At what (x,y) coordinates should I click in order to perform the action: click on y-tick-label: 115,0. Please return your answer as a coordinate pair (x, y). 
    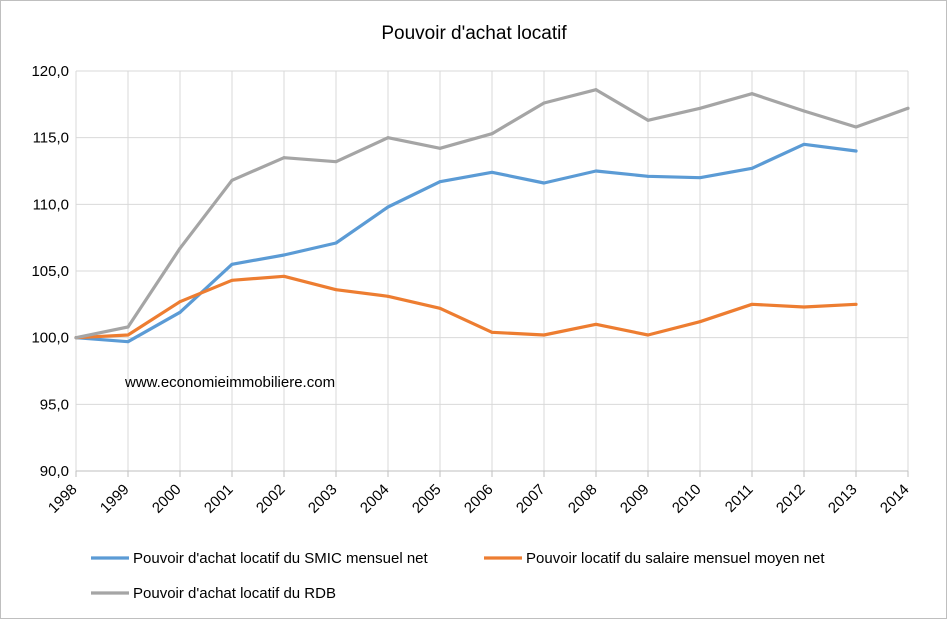
    Looking at the image, I should click on (51, 138).